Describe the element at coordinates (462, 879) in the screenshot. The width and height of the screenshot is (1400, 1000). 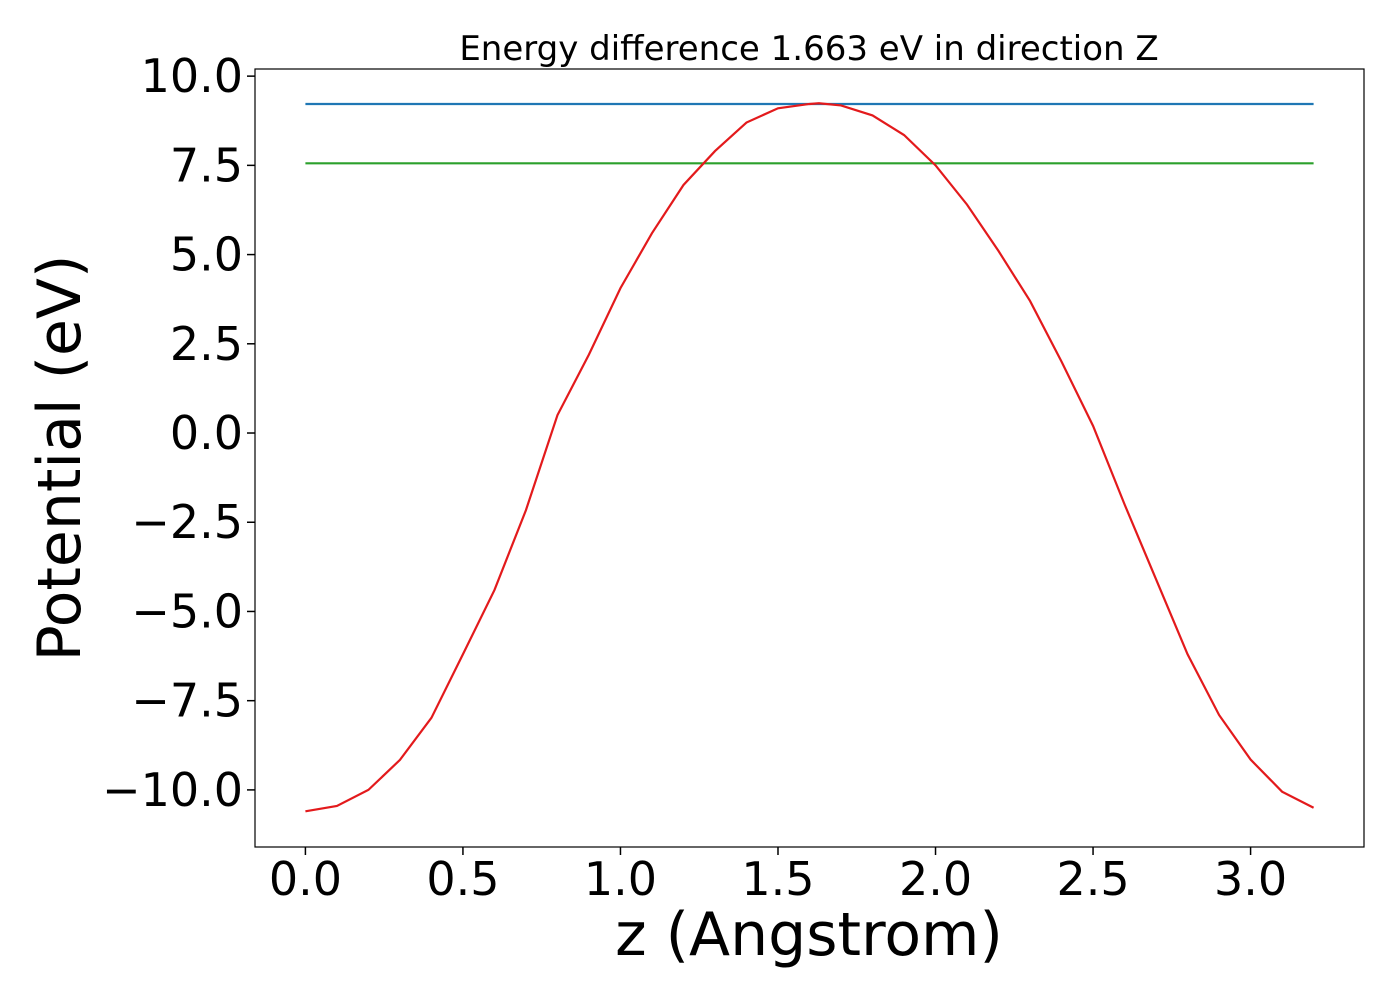
I see `x-tick-label: 0.5` at that location.